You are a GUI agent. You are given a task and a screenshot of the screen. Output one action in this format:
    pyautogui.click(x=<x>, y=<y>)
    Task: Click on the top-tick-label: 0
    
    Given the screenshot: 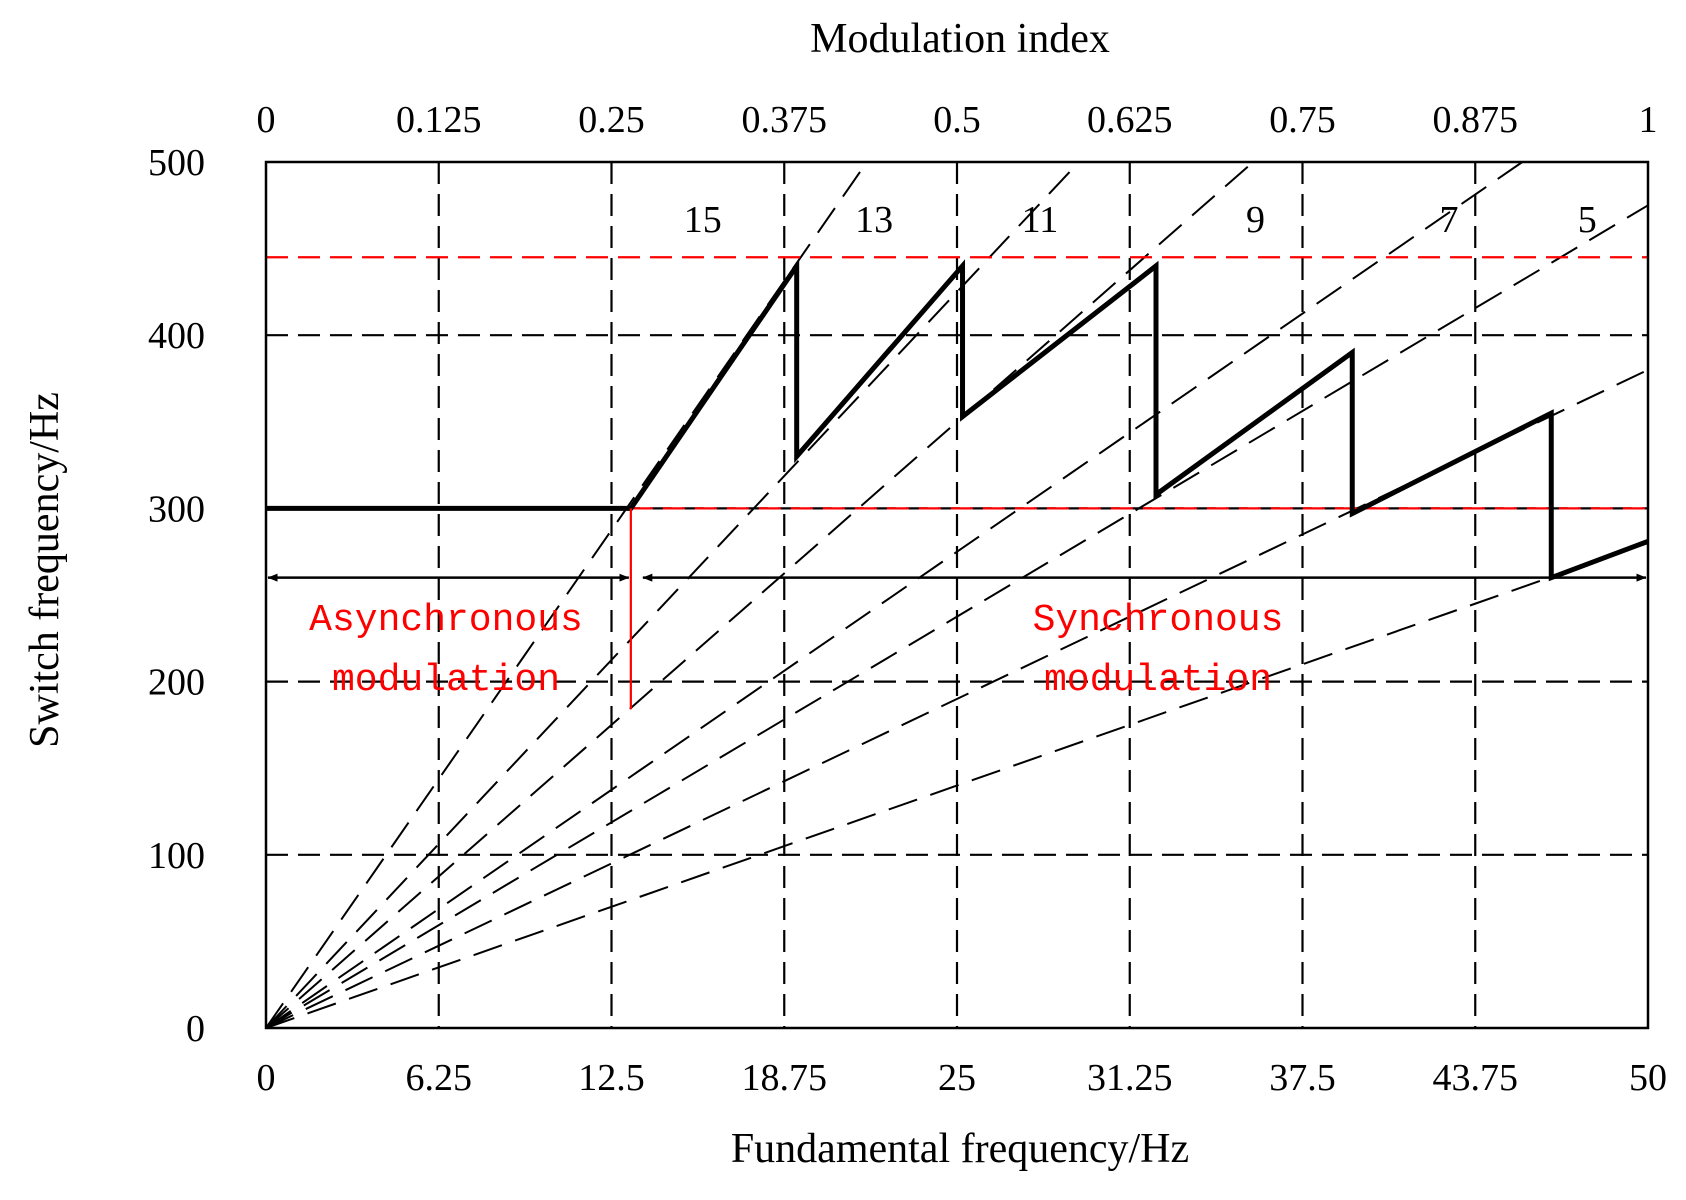 What is the action you would take?
    pyautogui.click(x=266, y=120)
    